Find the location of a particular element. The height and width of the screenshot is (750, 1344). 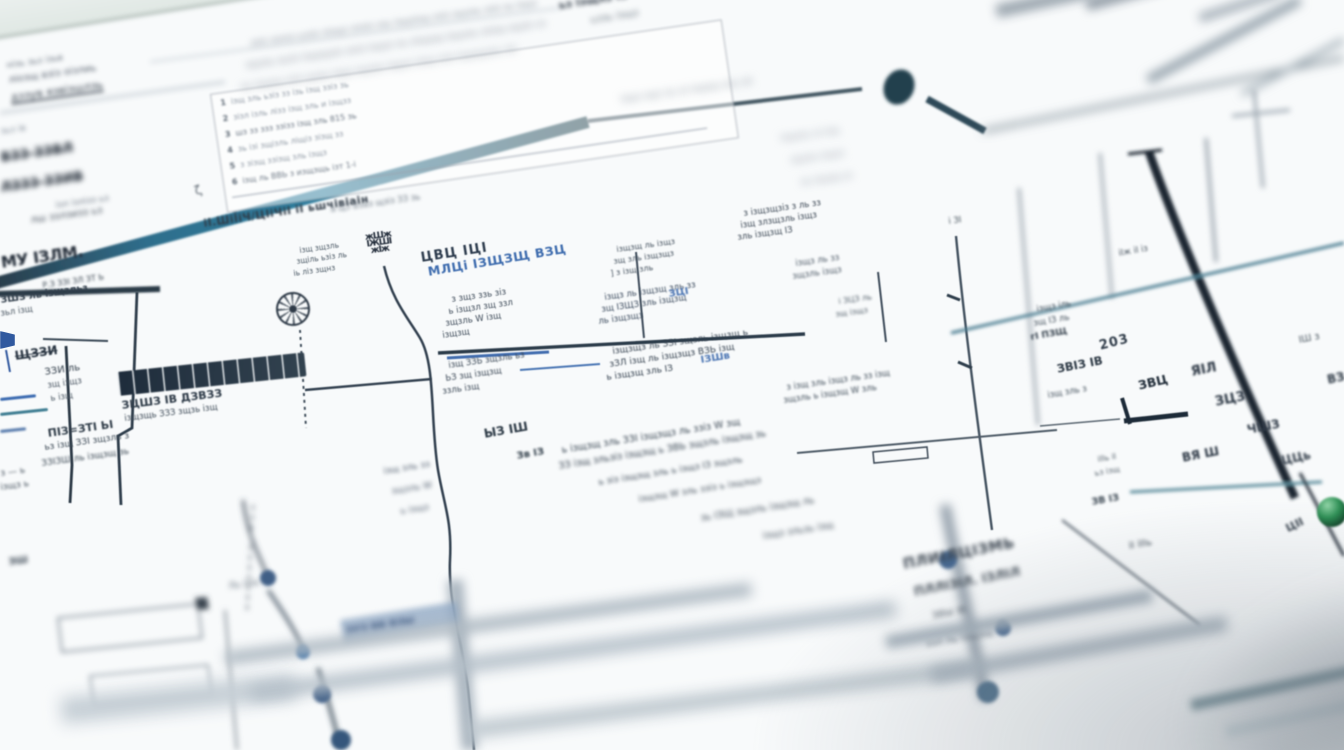

garbled-row: і ЗІ is located at coordinates (955, 221).